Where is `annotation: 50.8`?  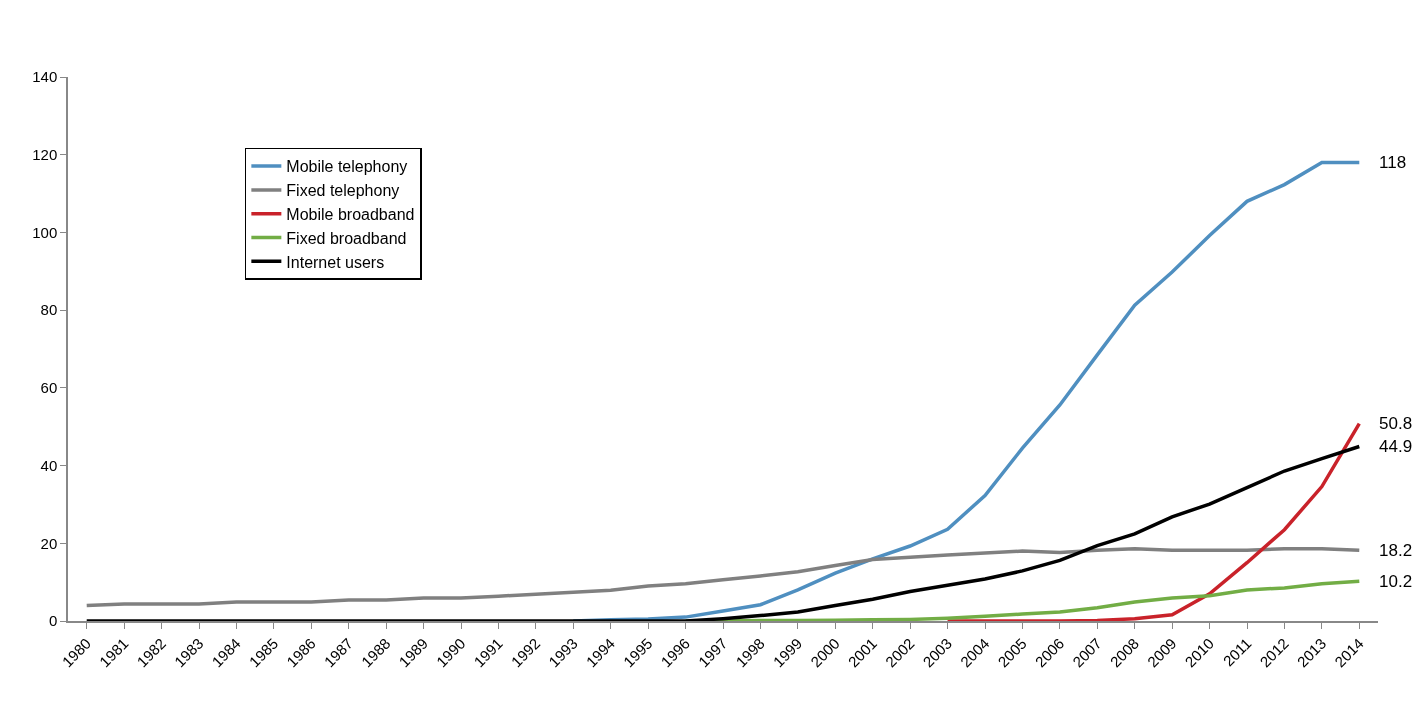 annotation: 50.8 is located at coordinates (1396, 423).